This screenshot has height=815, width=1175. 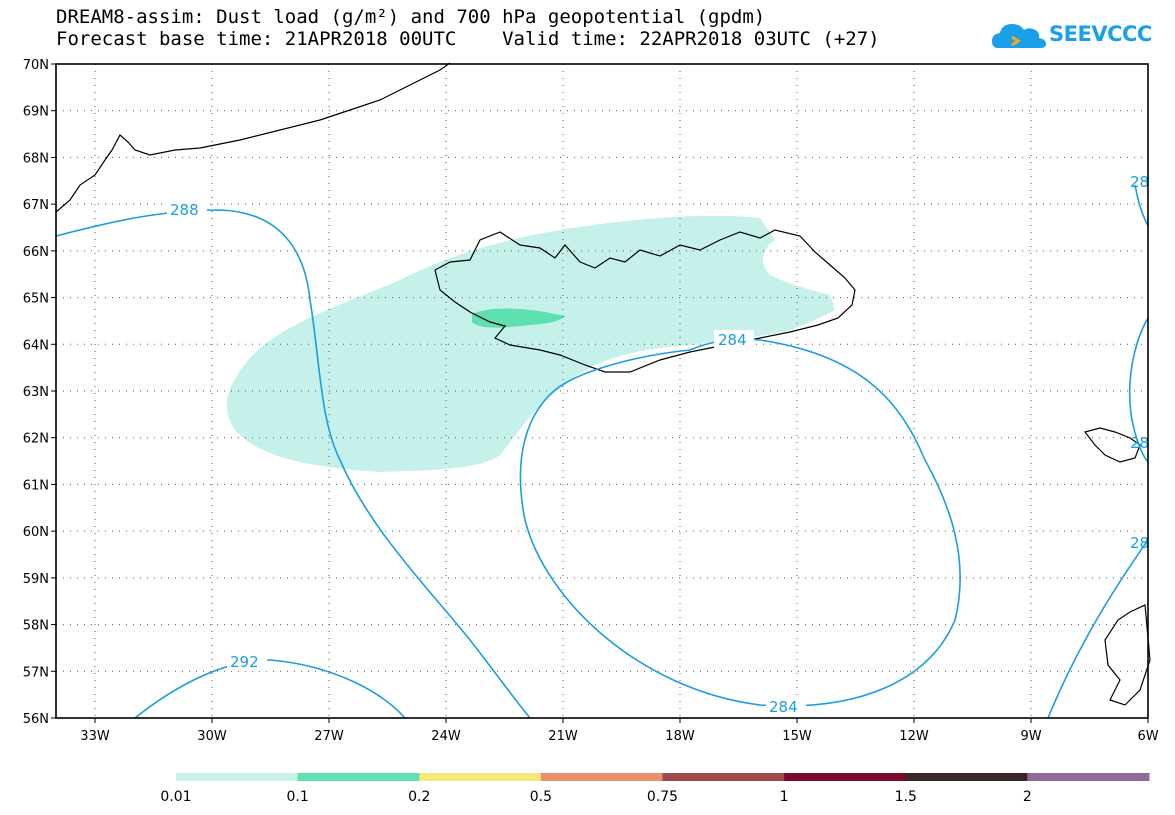 I want to click on logo-text: SEEVCCC, so click(x=1100, y=34).